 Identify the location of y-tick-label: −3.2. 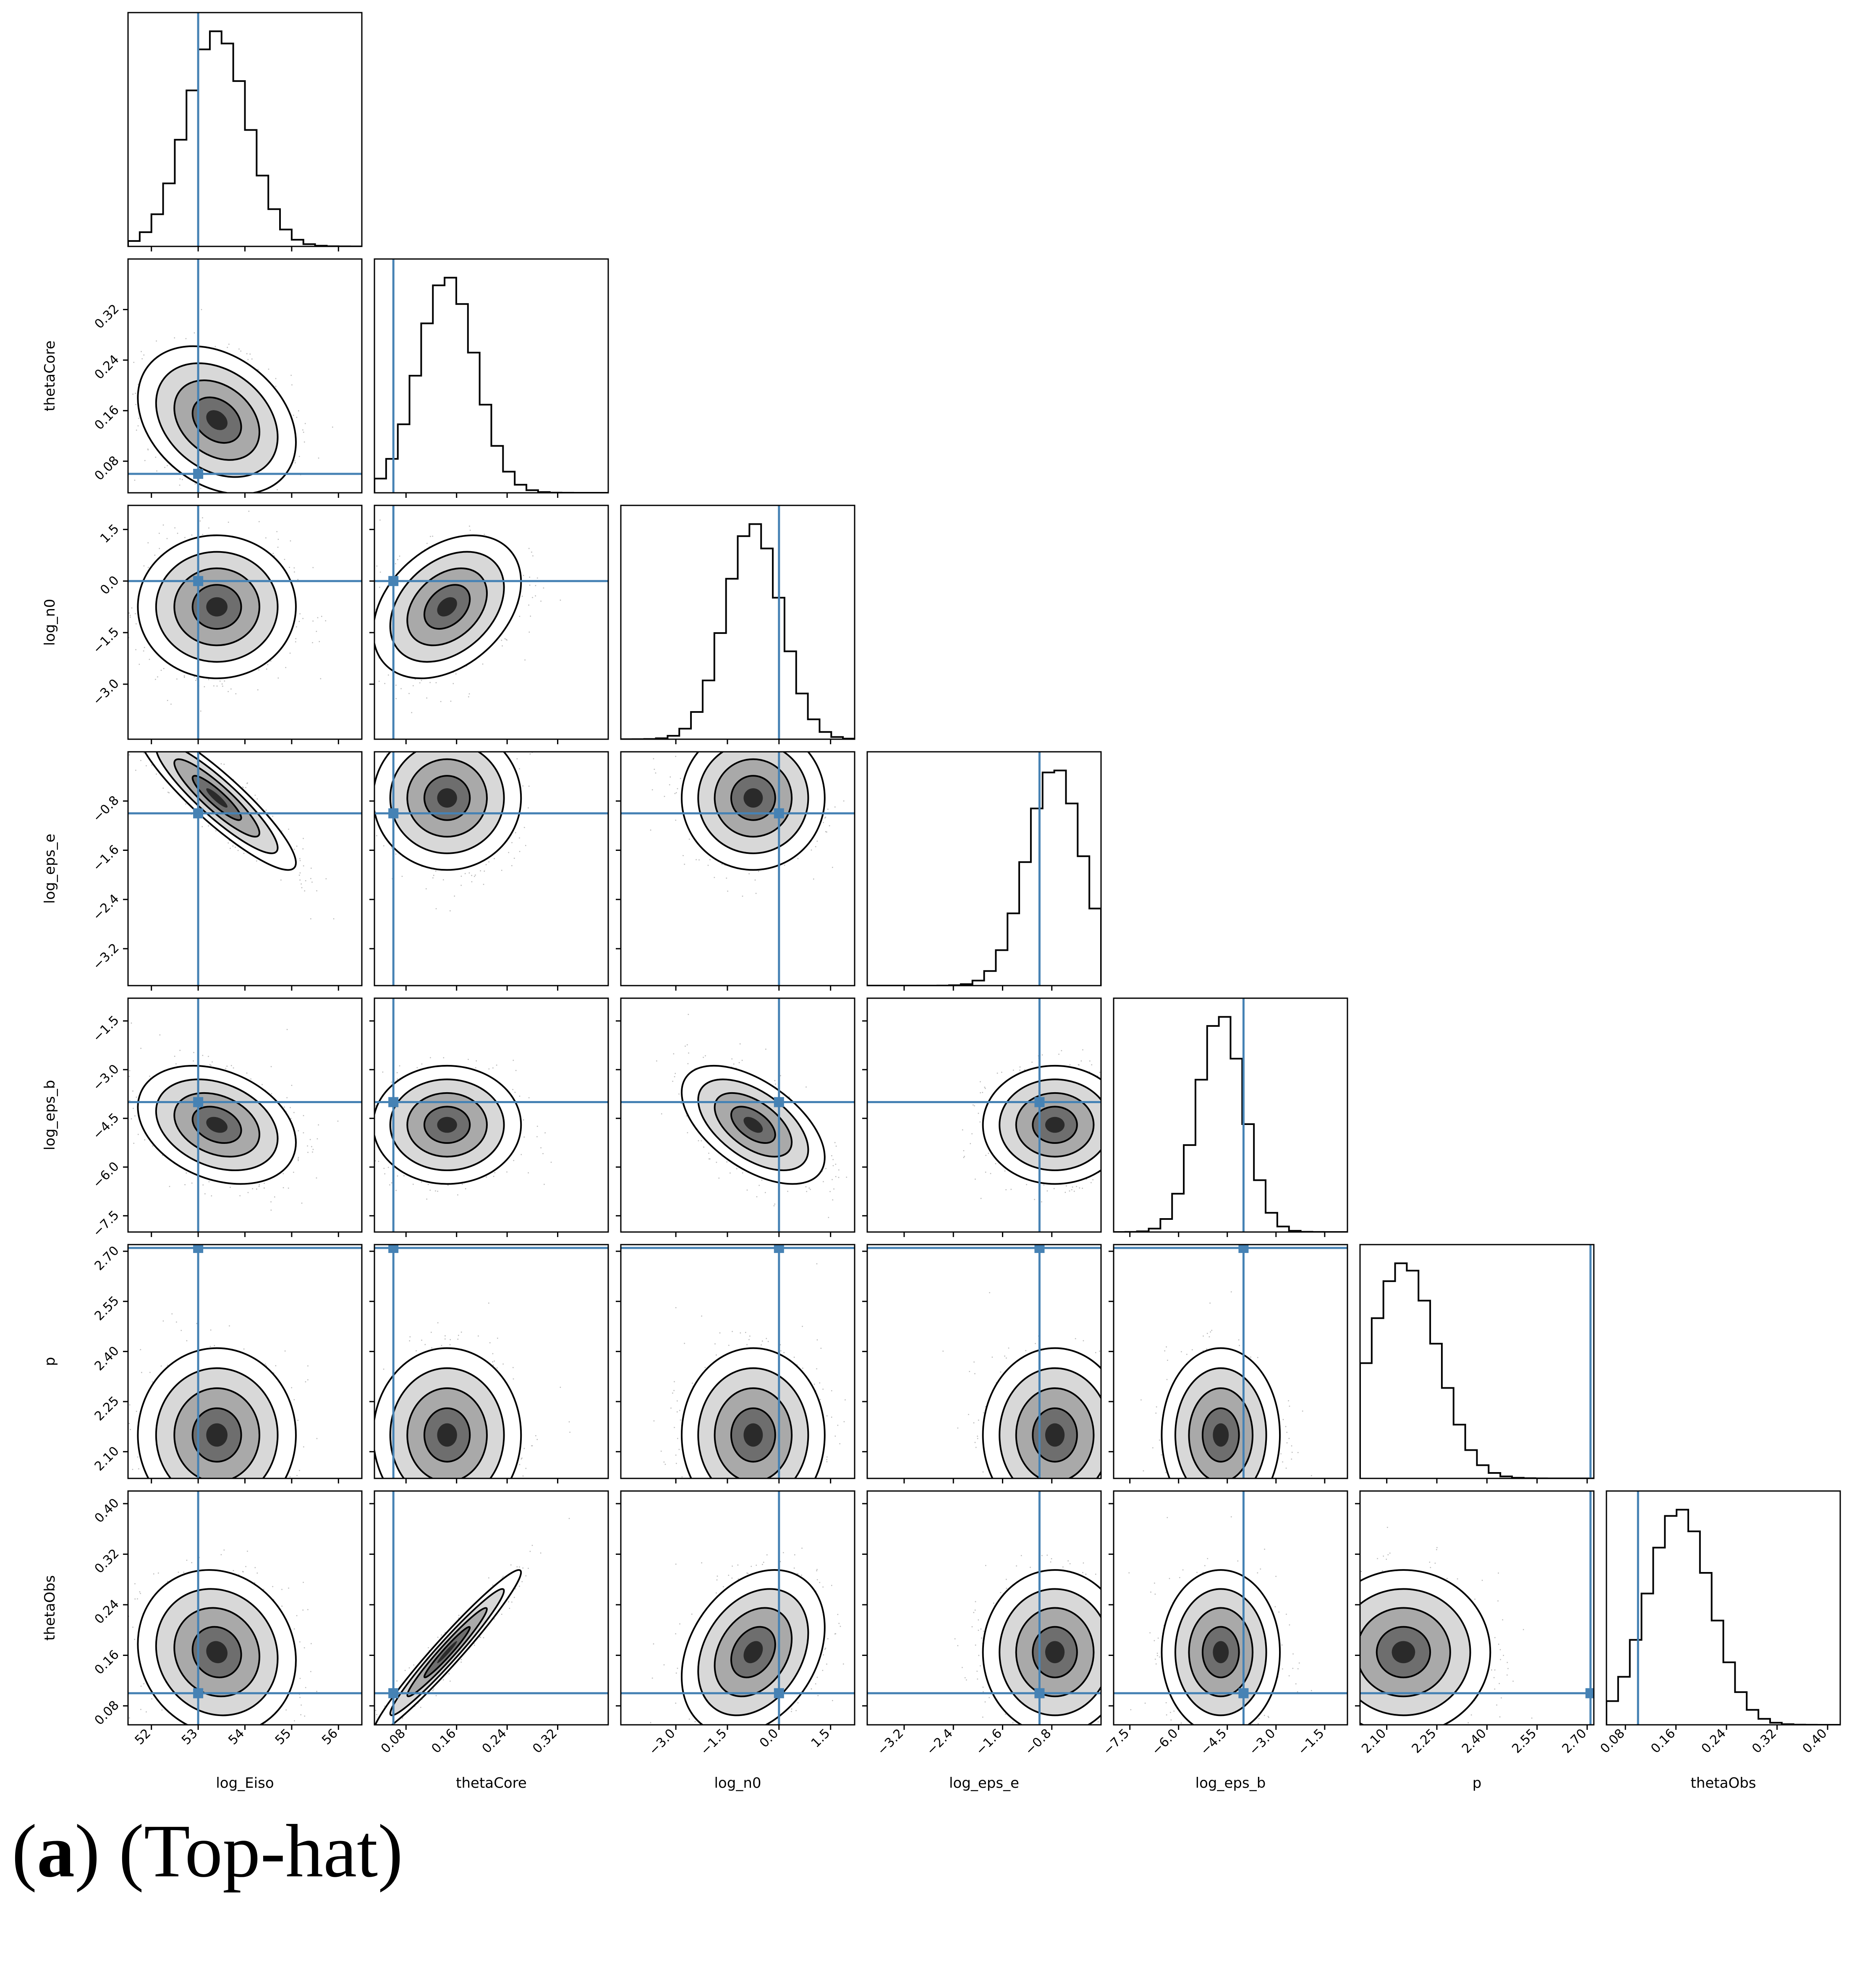
(106, 957).